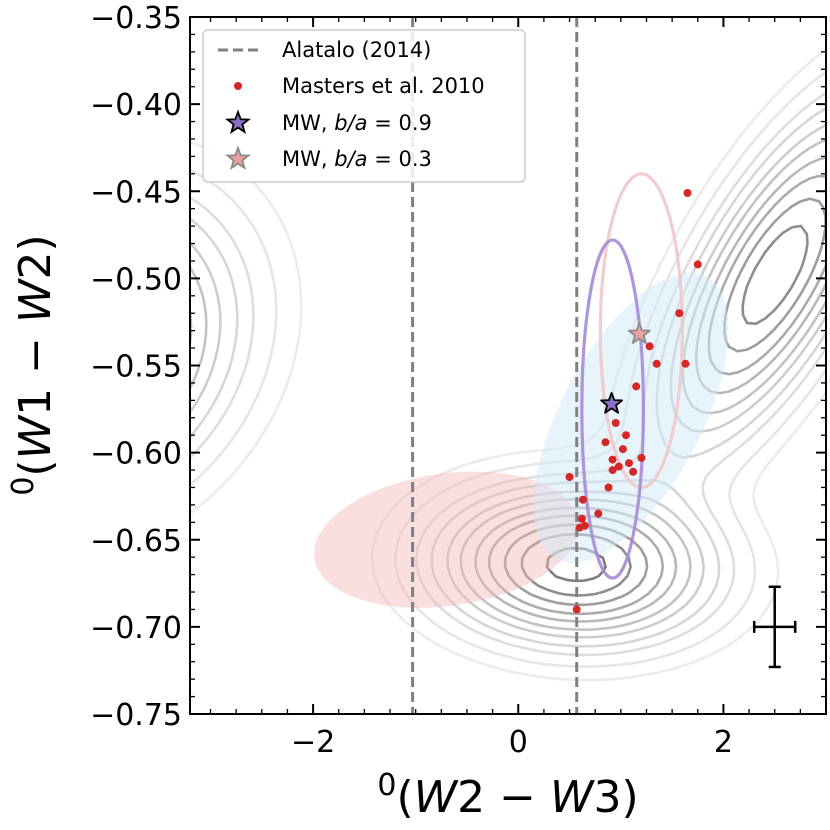 Image resolution: width=830 pixels, height=830 pixels. Describe the element at coordinates (357, 159) in the screenshot. I see `legend-label-mw-03: MW, b/a = 0.3` at that location.